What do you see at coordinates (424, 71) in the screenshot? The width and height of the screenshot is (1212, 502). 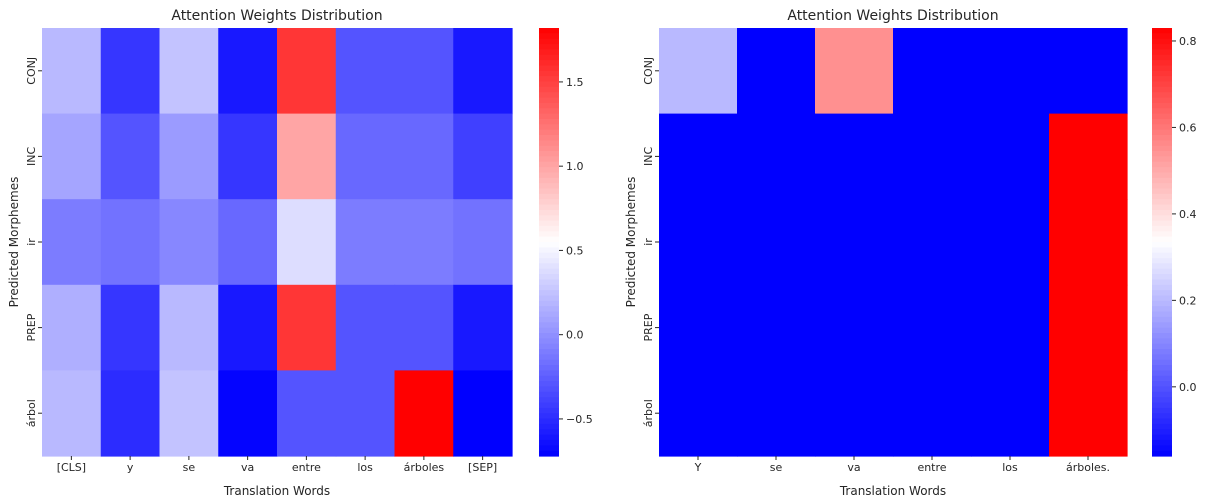 I see `heatmap-cell-r0-c6` at bounding box center [424, 71].